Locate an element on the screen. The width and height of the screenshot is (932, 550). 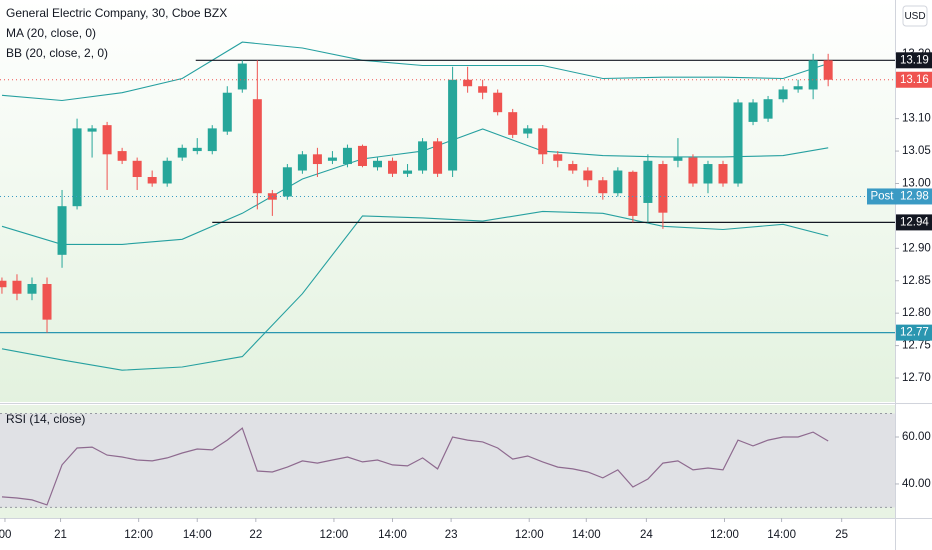
indicator-label: BB (20, close, 2, 0) is located at coordinates (57, 53).